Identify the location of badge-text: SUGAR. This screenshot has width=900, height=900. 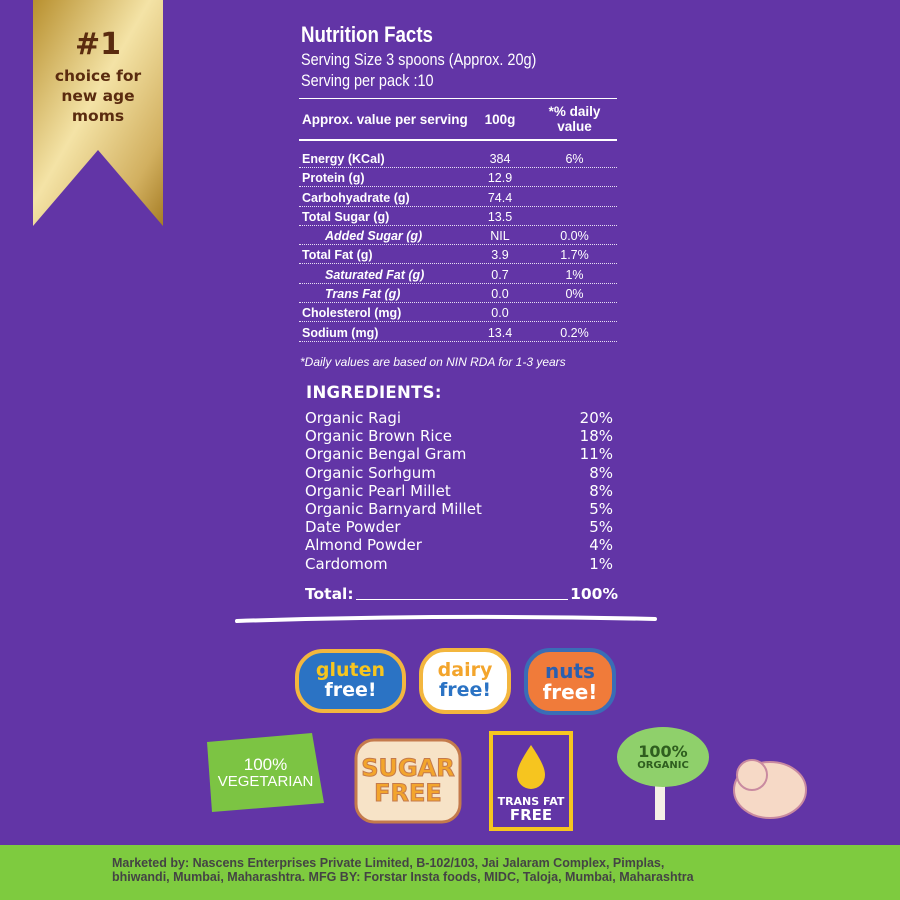
(408, 767).